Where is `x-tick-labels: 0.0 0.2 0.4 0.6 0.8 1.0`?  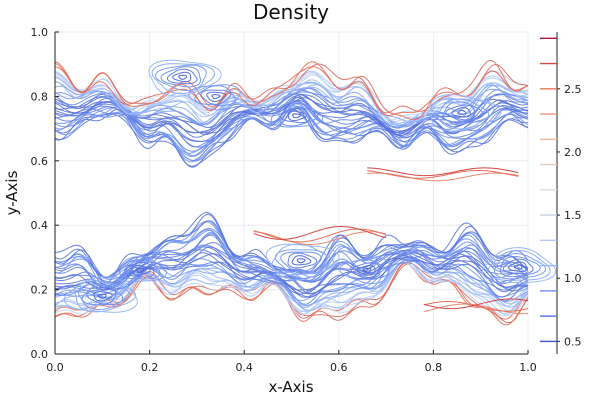 x-tick-labels: 0.0 0.2 0.4 0.6 0.8 1.0 is located at coordinates (291, 367).